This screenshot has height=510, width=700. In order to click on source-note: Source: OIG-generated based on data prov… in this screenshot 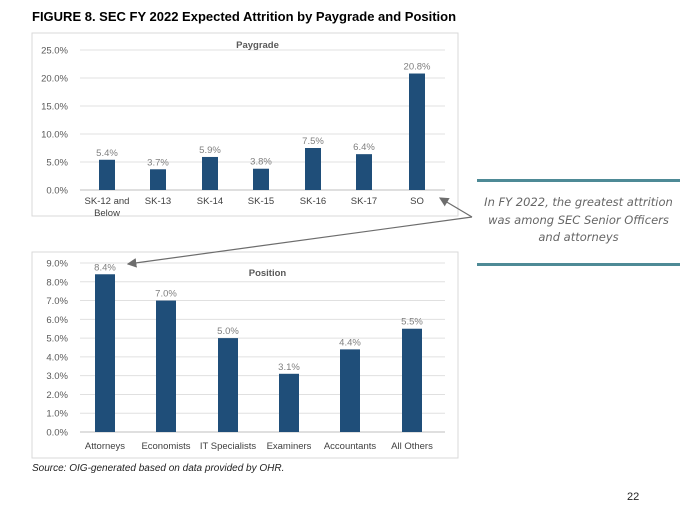, I will do `click(158, 468)`.